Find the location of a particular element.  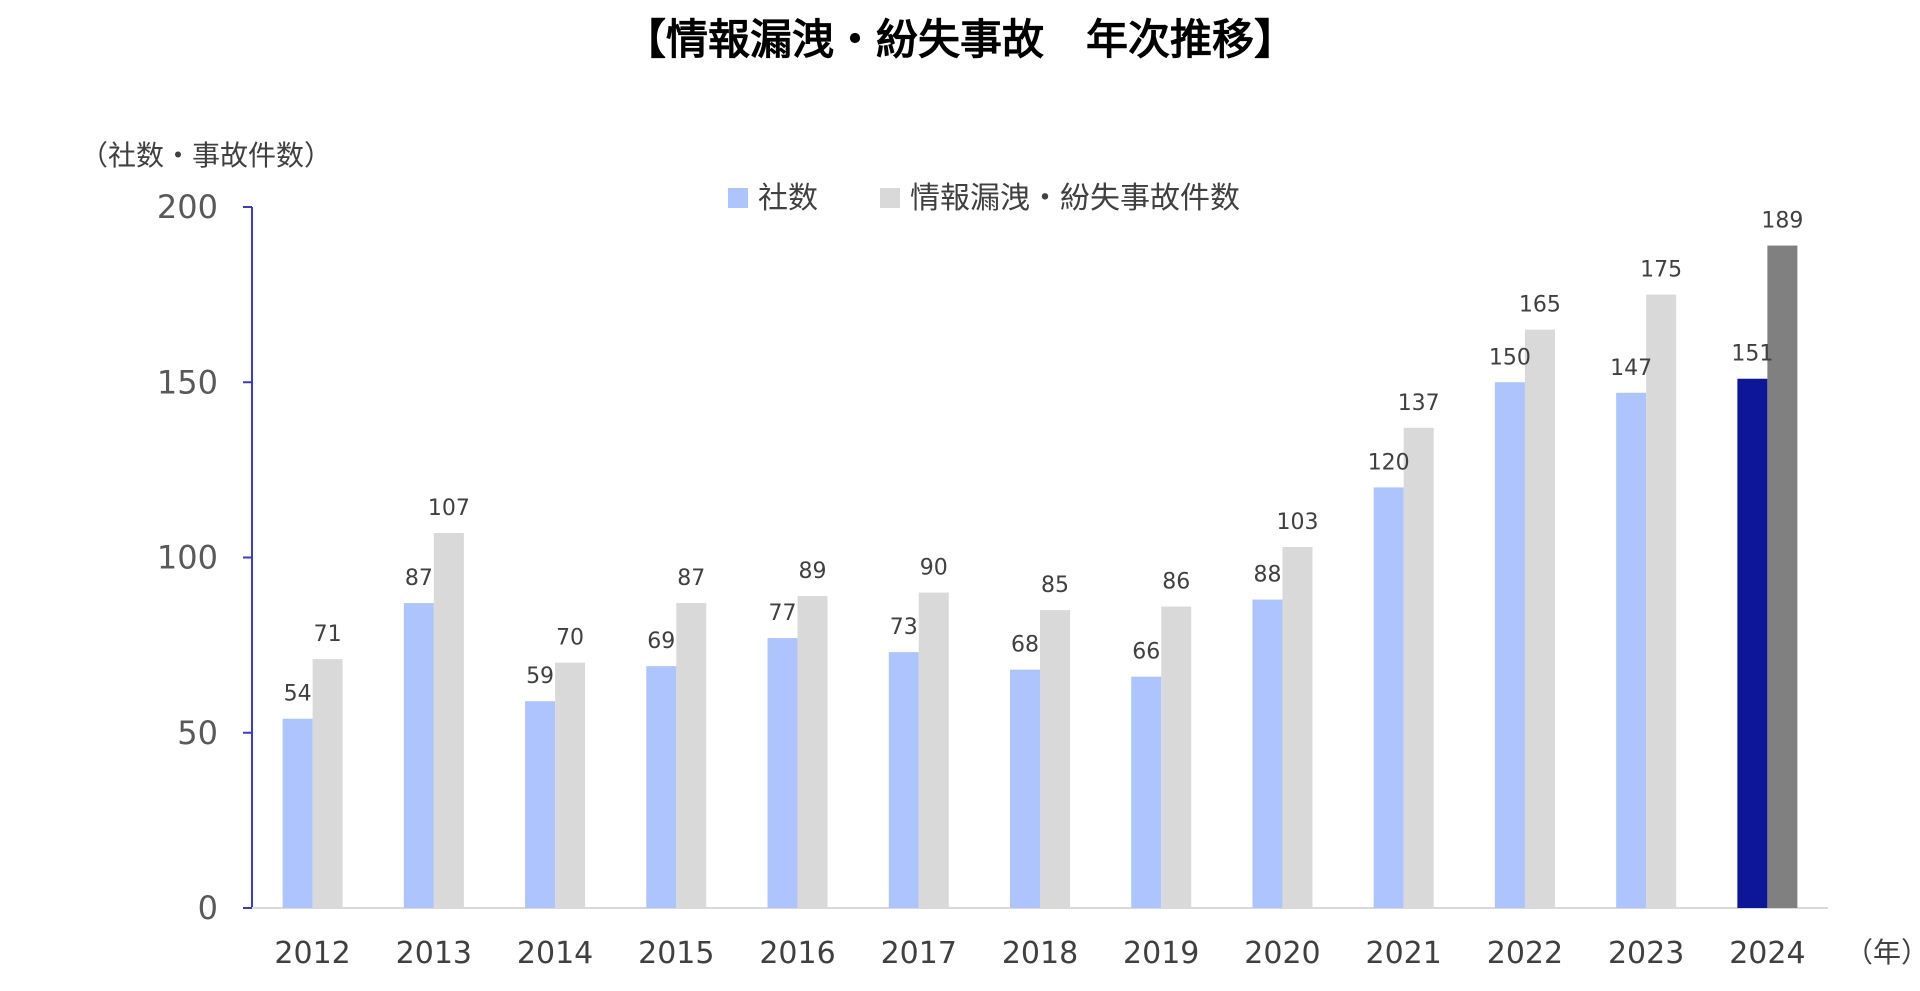

legend-label-companies: 社数 is located at coordinates (788, 198).